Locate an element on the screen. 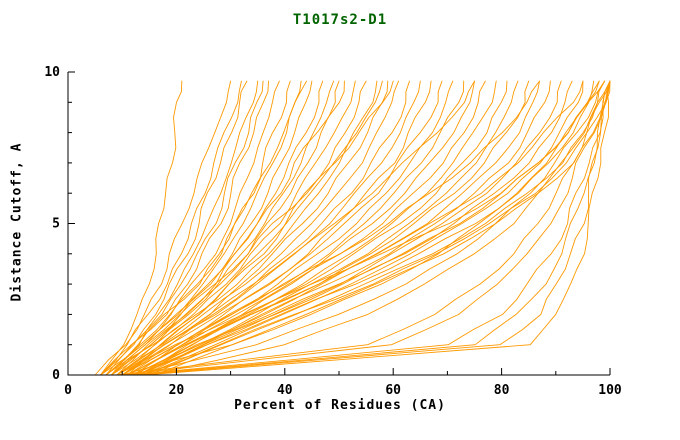  y-tick-labels: 0 5 10 is located at coordinates (52, 224).